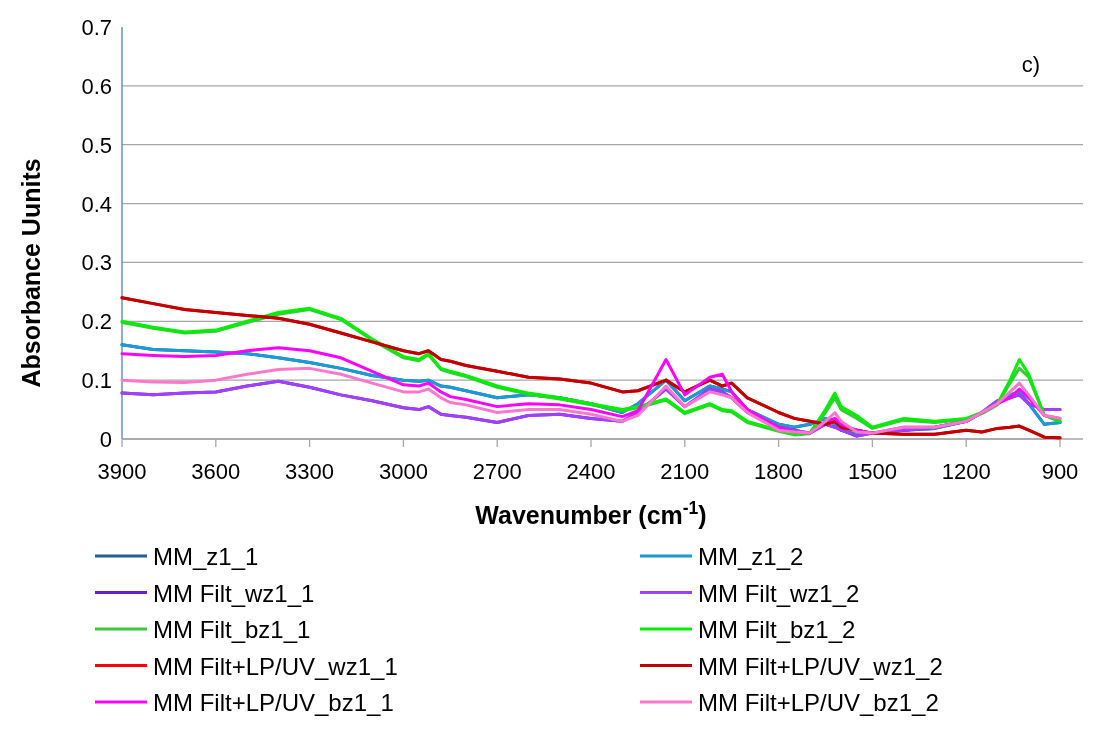 Image resolution: width=1095 pixels, height=737 pixels. Describe the element at coordinates (1030, 64) in the screenshot. I see `annotation: c)` at that location.